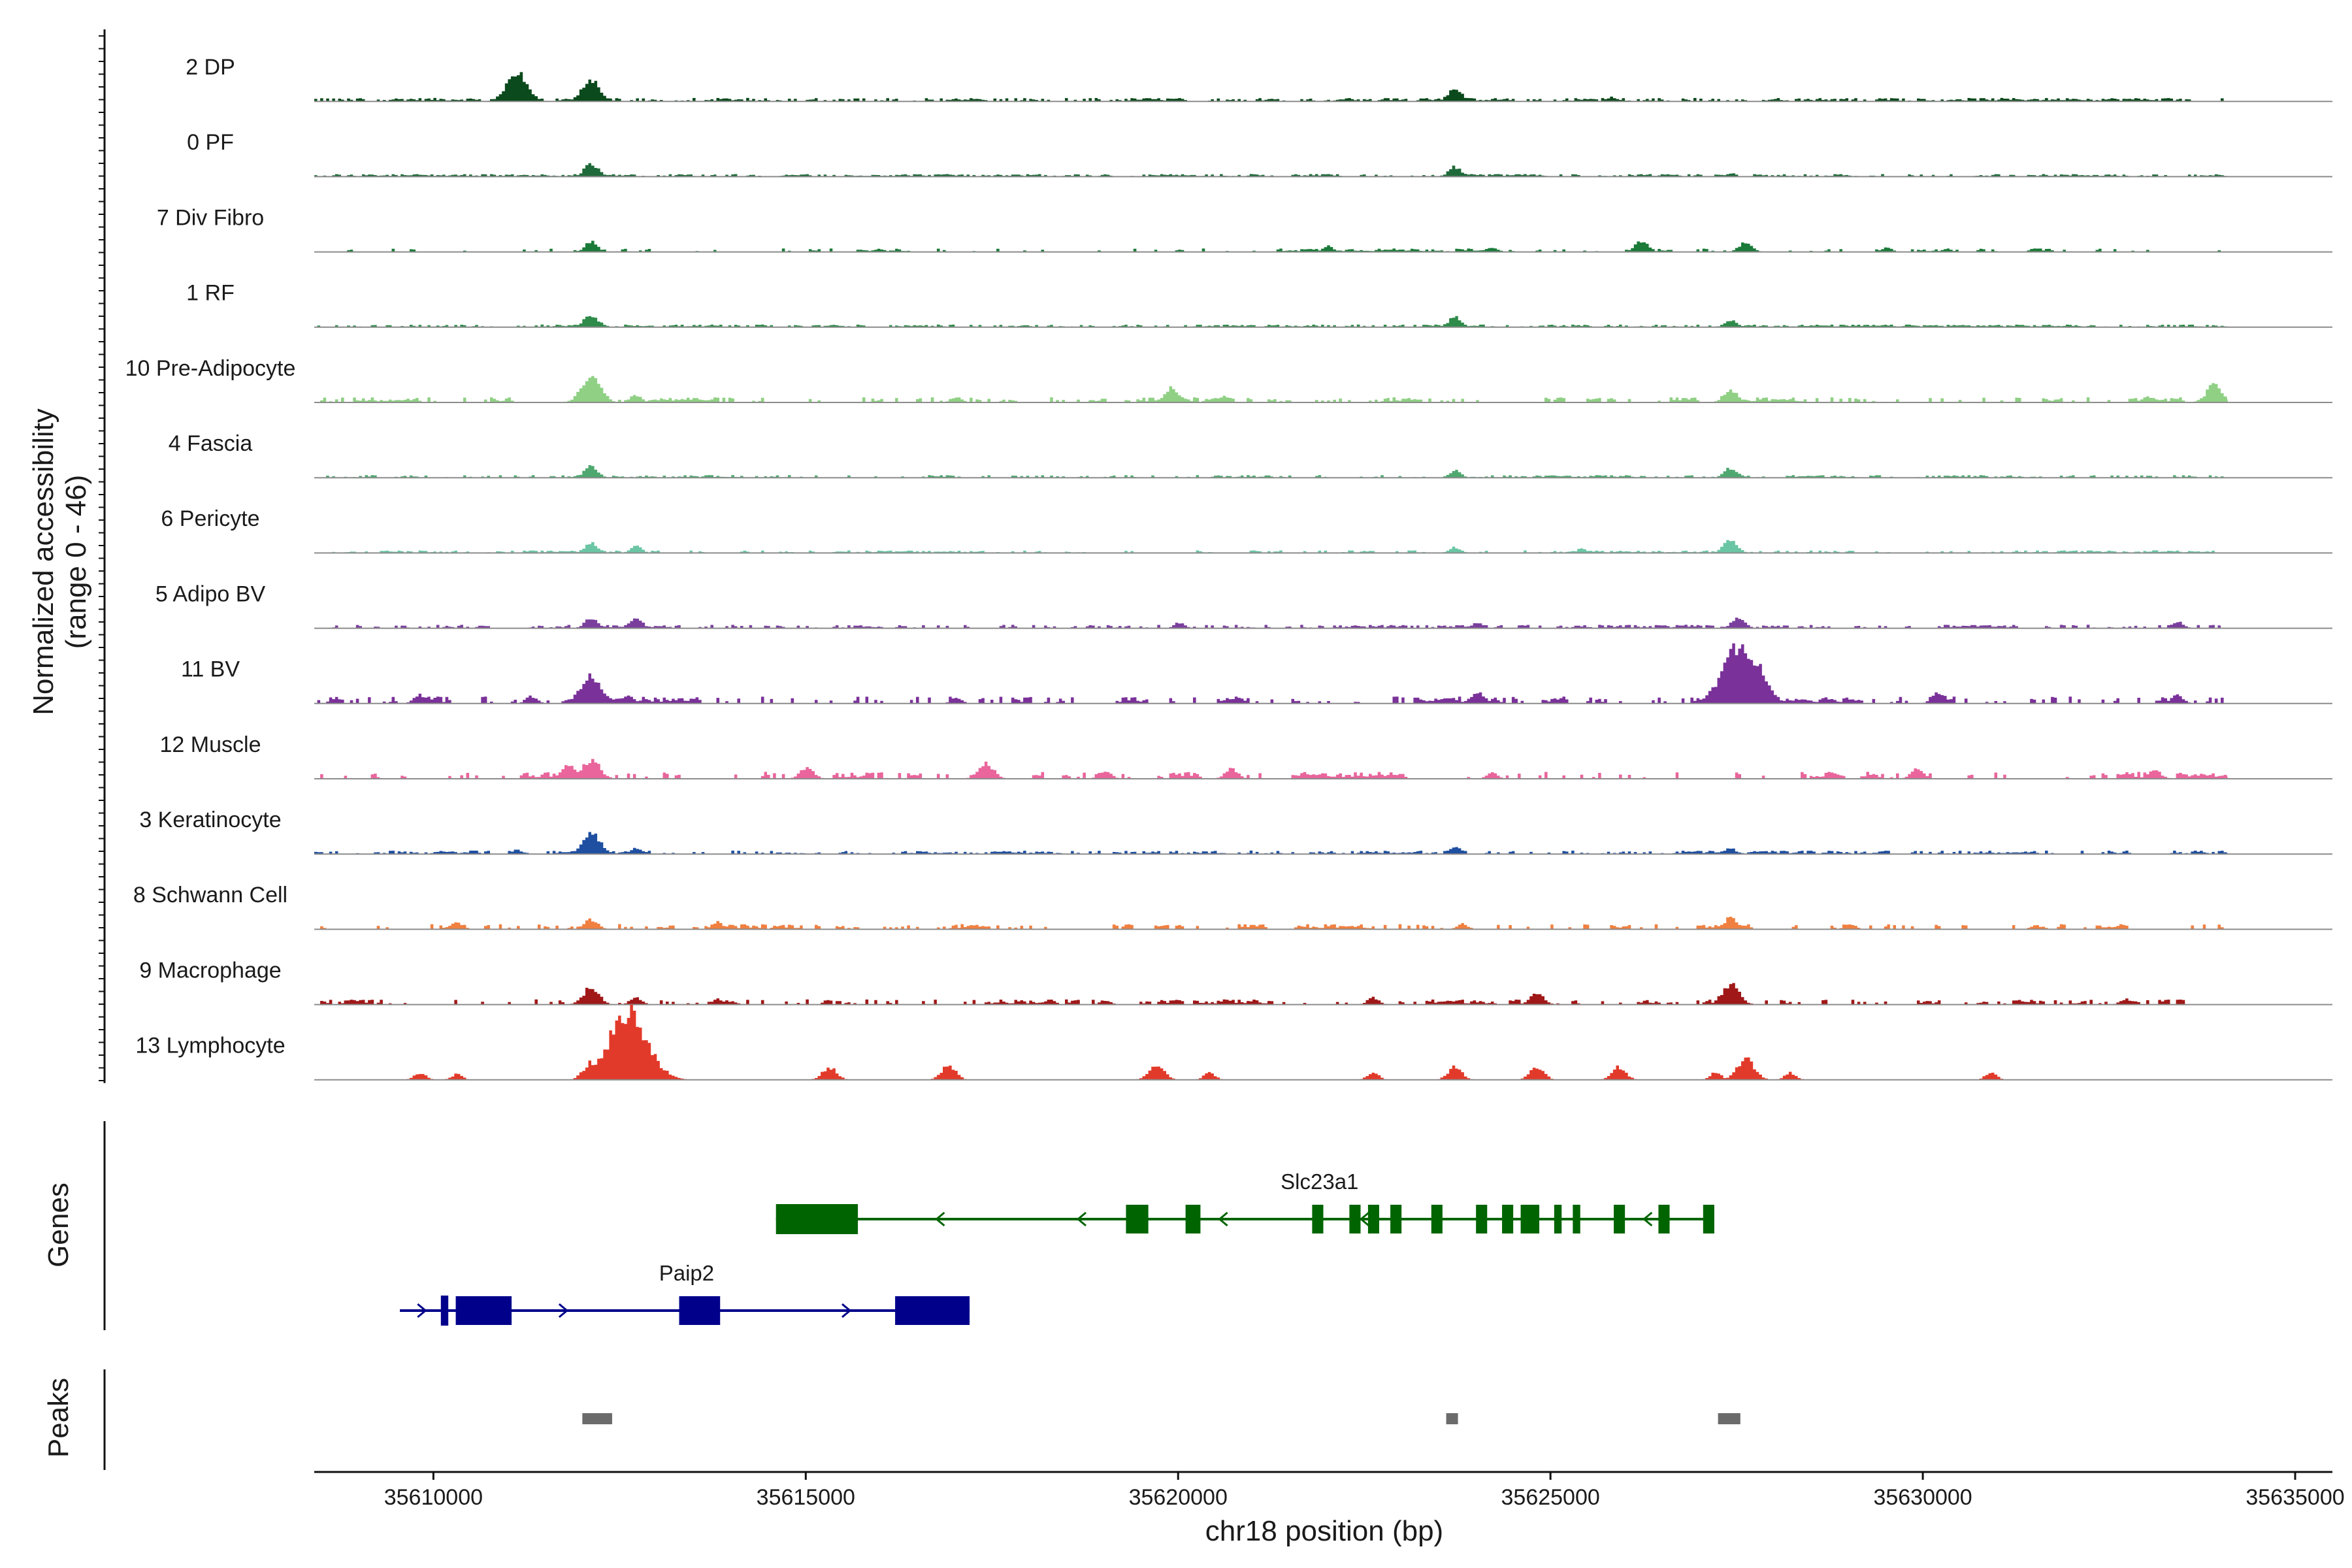 This screenshot has height=1568, width=2352. I want to click on gene-slc23a1: Slc23a1, so click(1245, 1201).